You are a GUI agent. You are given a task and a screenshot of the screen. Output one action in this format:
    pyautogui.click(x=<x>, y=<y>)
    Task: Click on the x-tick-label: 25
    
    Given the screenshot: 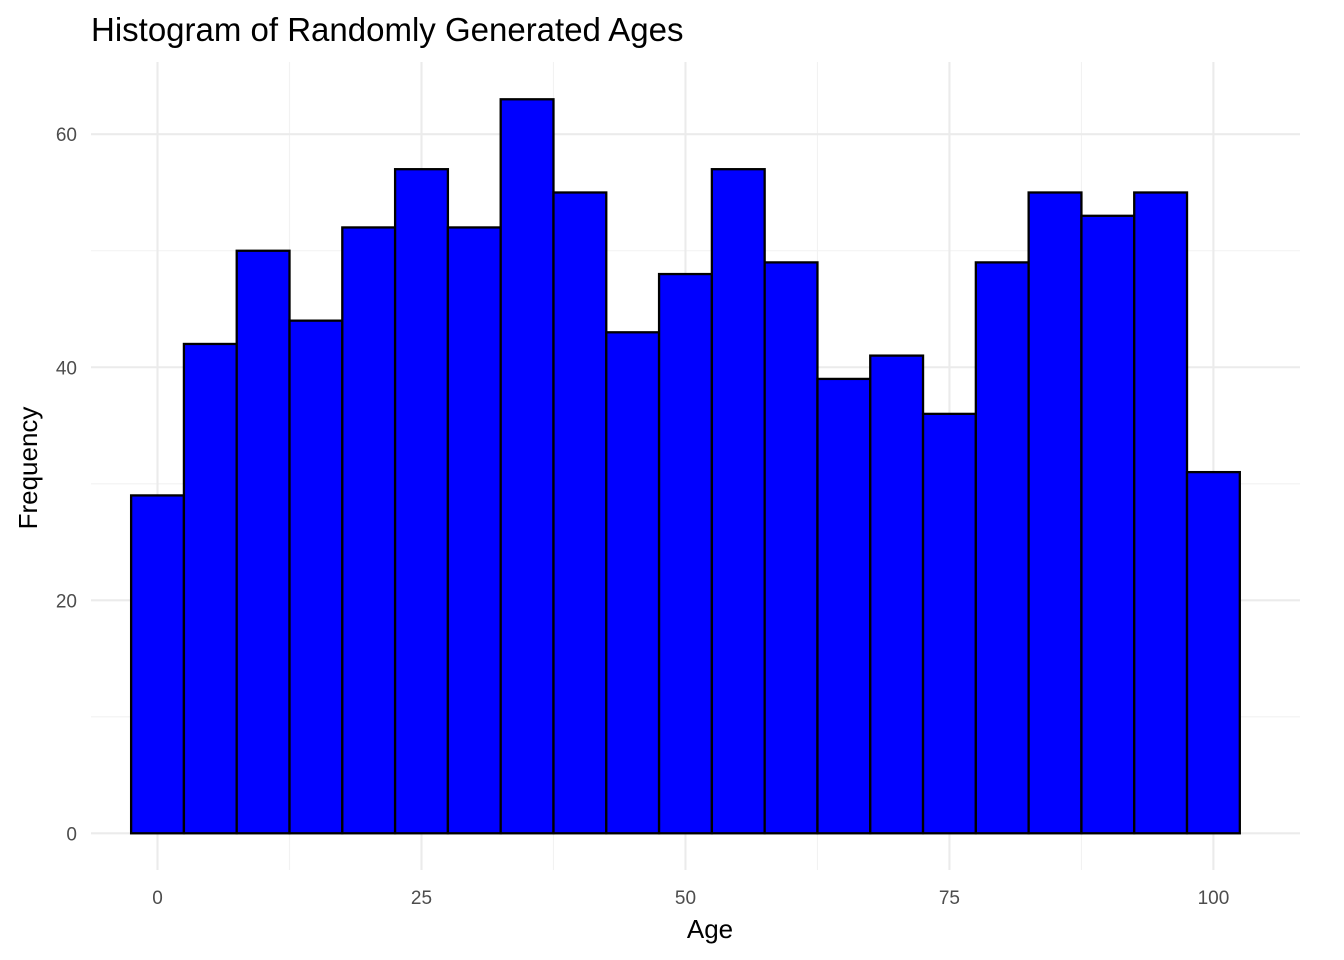 What is the action you would take?
    pyautogui.click(x=421, y=898)
    